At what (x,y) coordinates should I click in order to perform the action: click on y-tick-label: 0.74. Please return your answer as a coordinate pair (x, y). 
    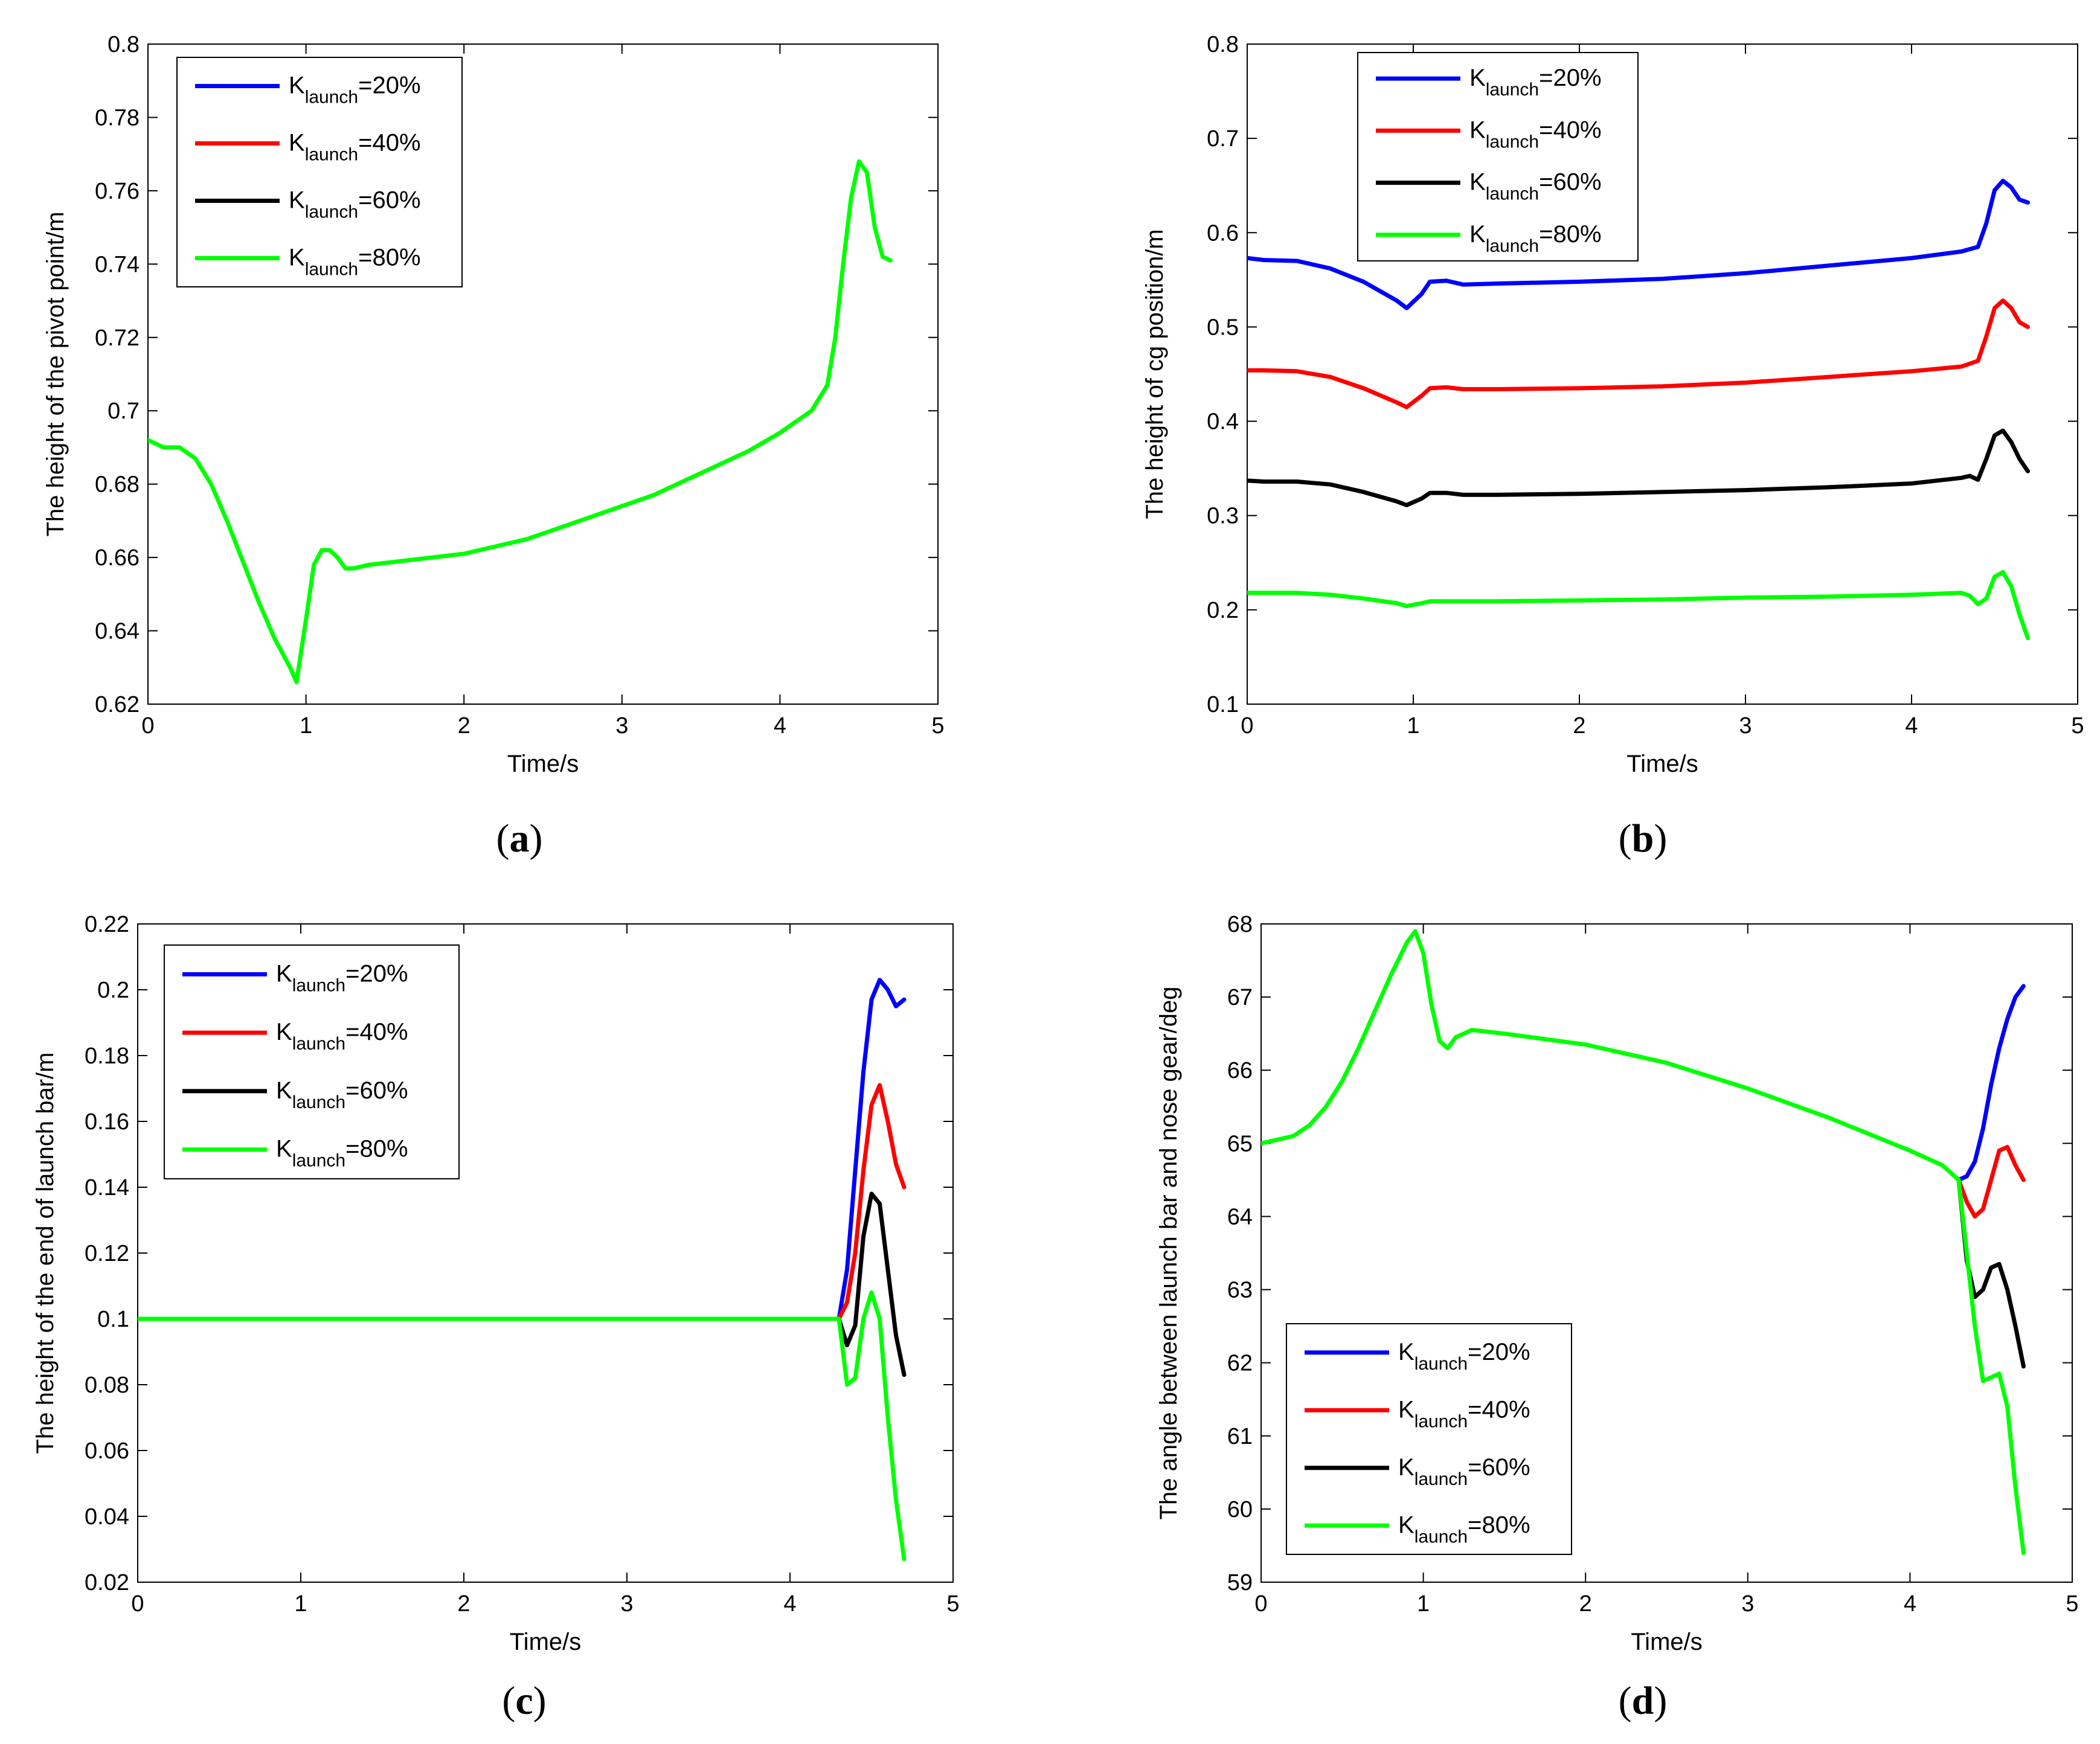
    Looking at the image, I should click on (117, 264).